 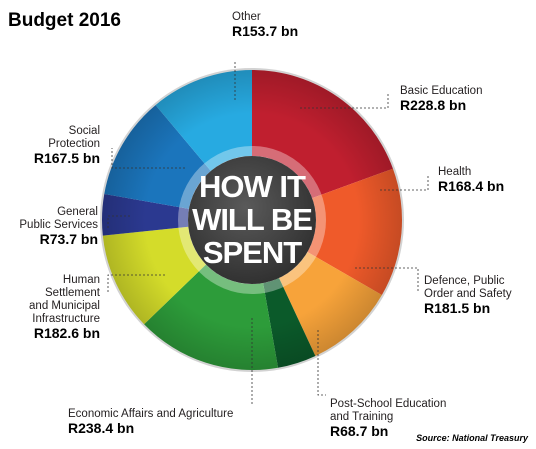 I want to click on slice-label-4-line-0: Economic Affairs and Agriculture, so click(x=150, y=414).